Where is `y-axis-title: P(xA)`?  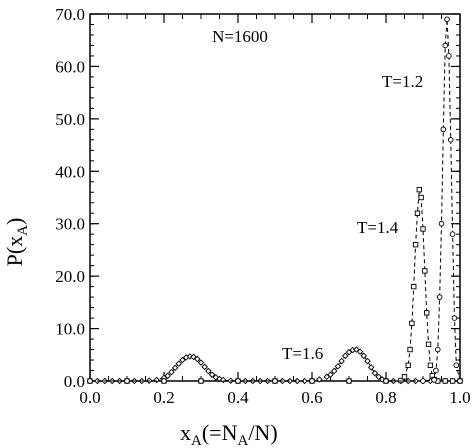
y-axis-title: P(xA) is located at coordinates (16, 242).